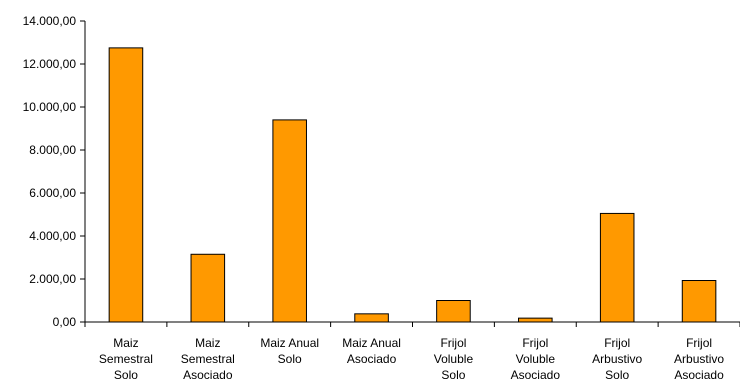 The image size is (740, 387). I want to click on y-tick-label: 2.000,00, so click(52, 279).